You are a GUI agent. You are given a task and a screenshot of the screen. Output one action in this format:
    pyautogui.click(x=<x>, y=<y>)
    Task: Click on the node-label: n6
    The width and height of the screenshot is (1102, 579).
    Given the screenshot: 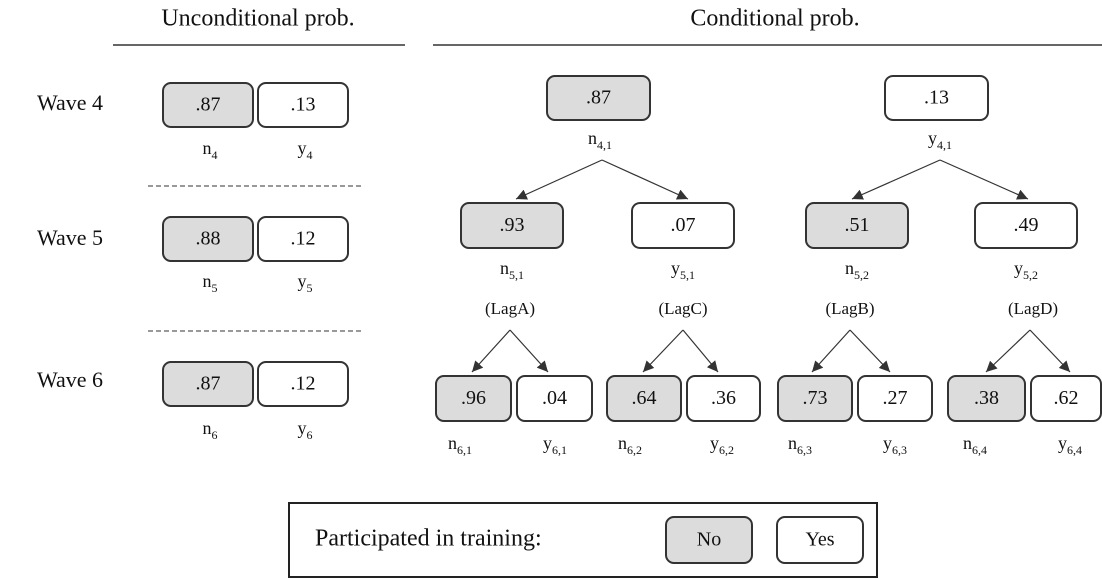 What is the action you would take?
    pyautogui.click(x=210, y=430)
    